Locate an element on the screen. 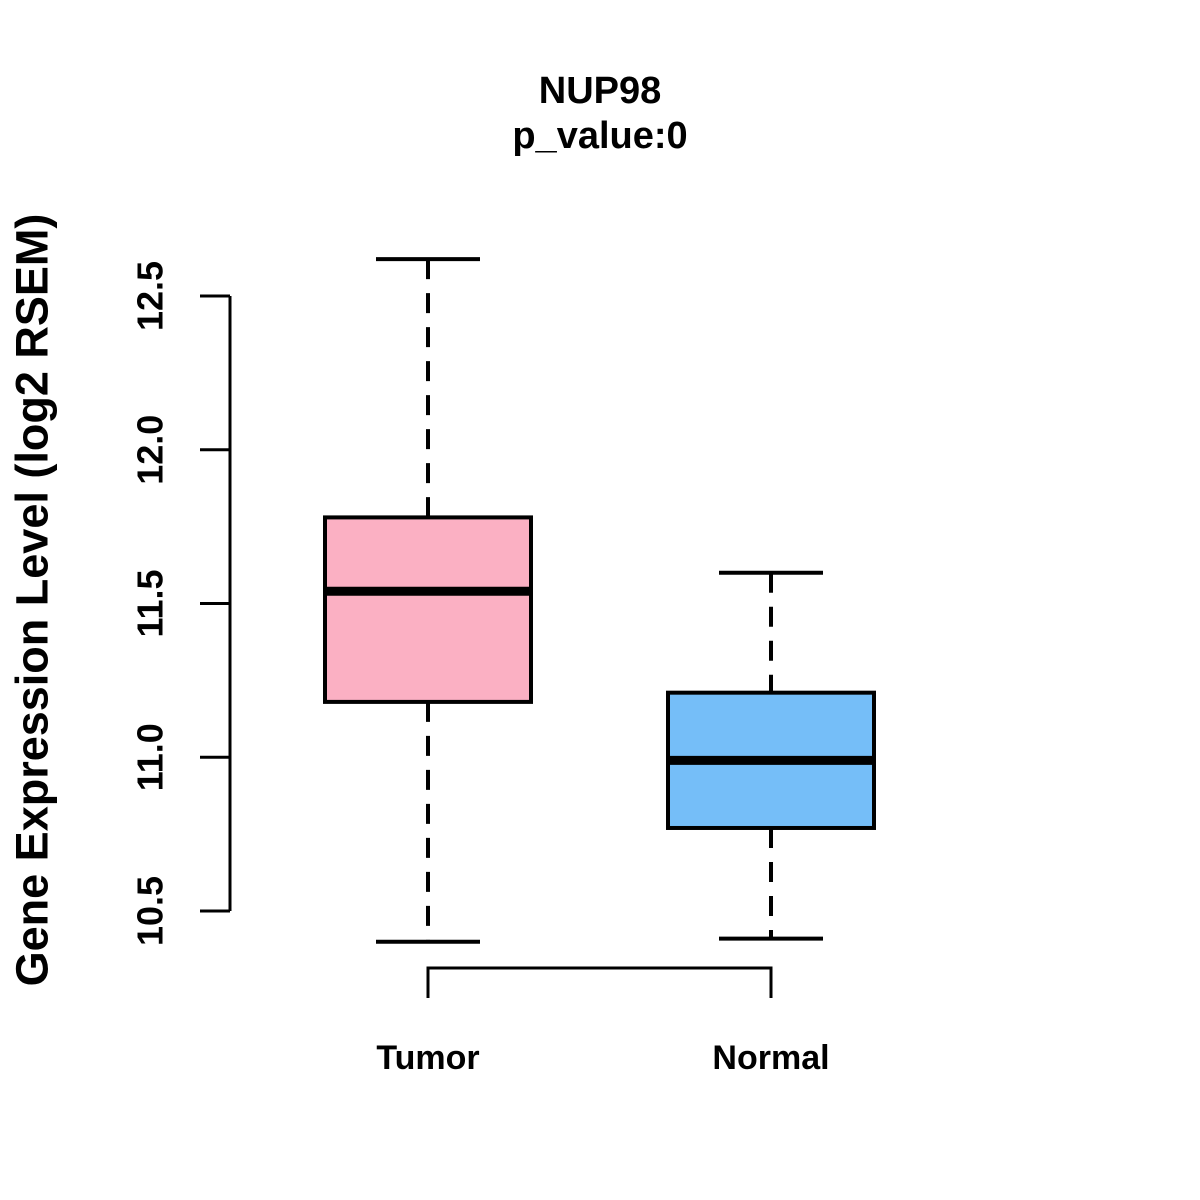  y-tick-label: 11.5 is located at coordinates (150, 603).